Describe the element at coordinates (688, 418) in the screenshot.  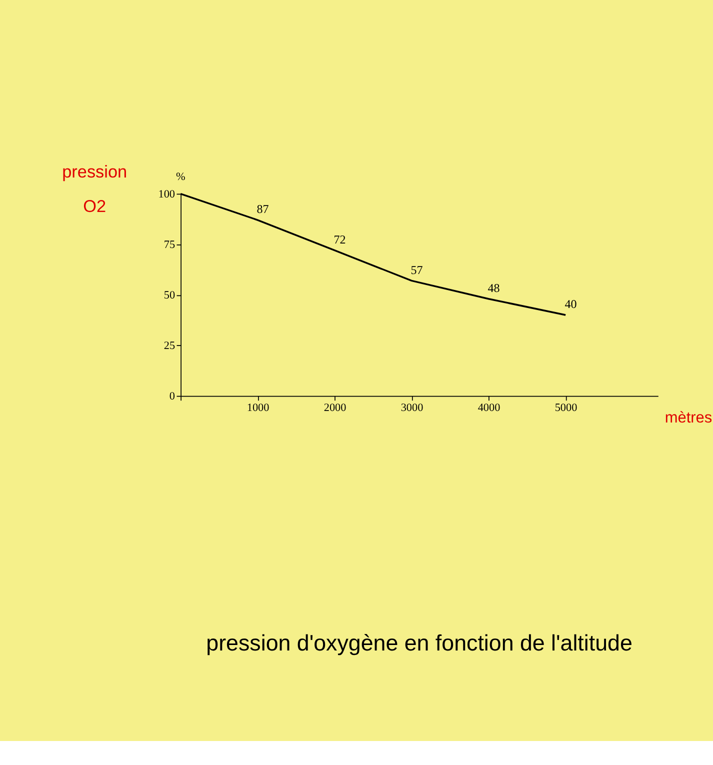
I see `x-axis-title: mètres` at that location.